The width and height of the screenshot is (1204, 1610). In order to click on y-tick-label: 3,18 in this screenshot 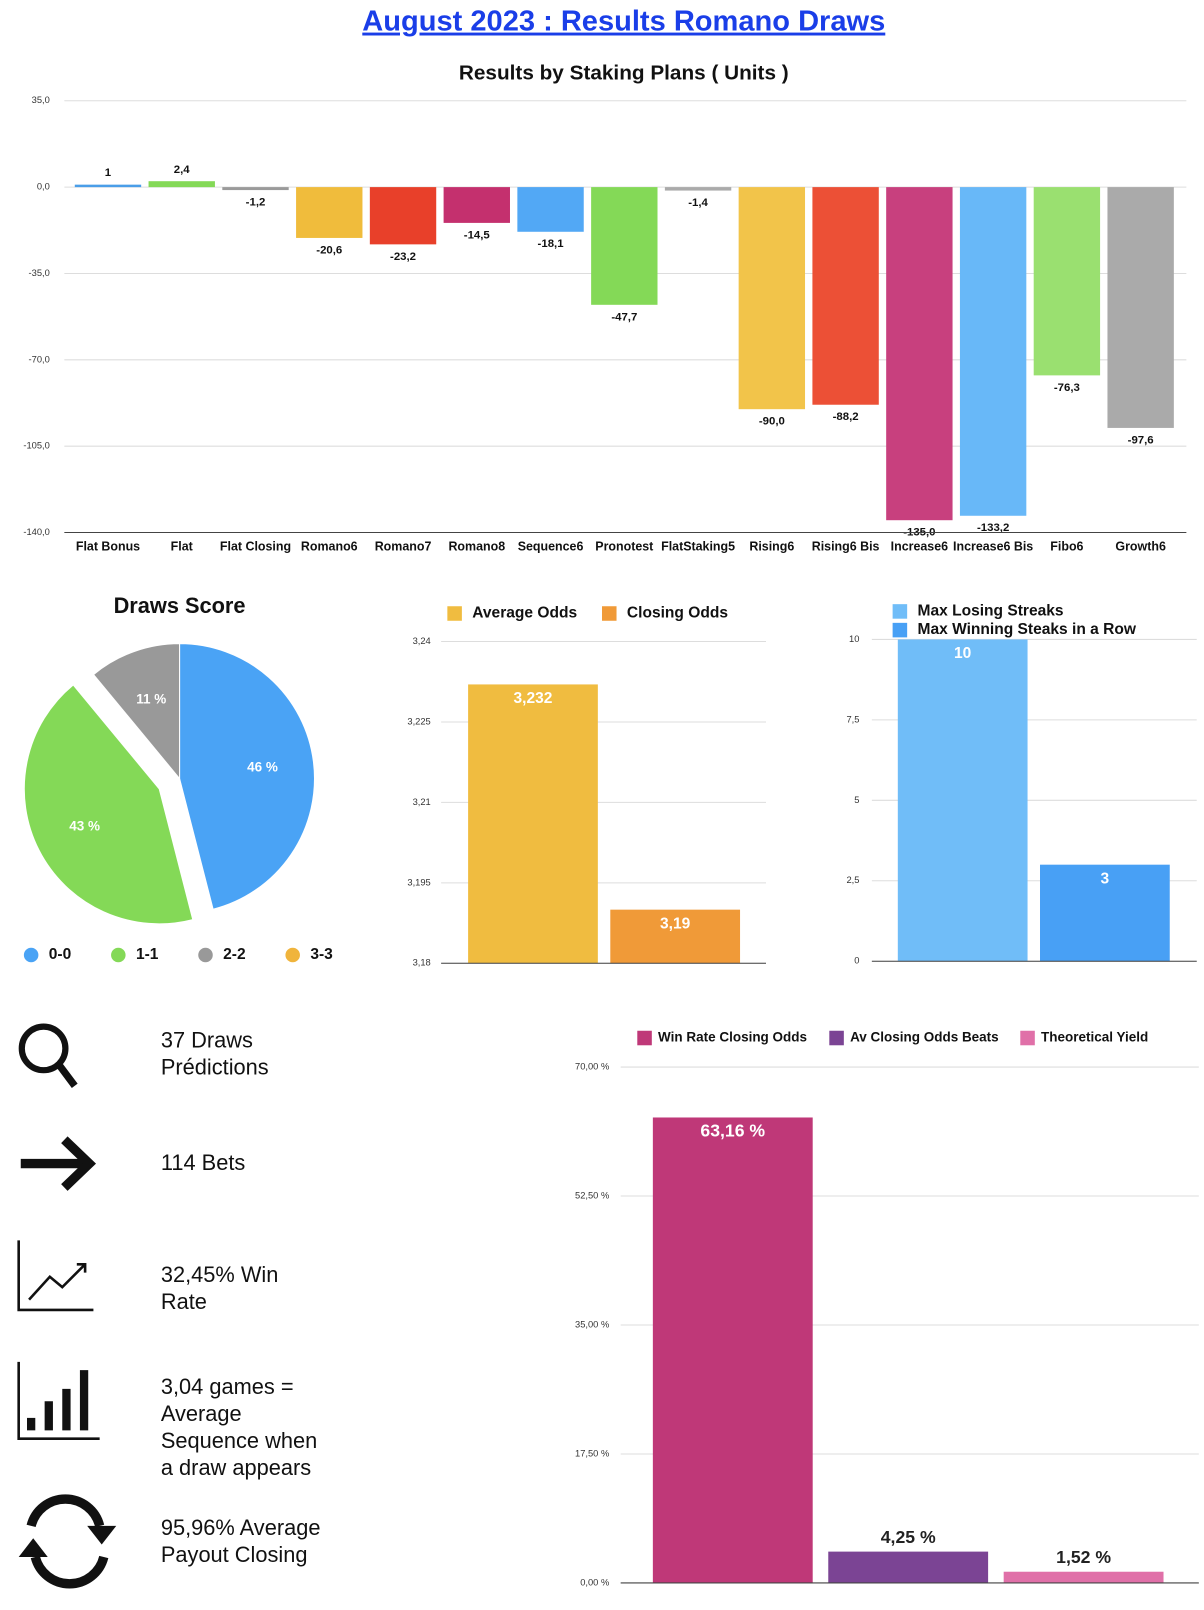, I will do `click(422, 963)`.